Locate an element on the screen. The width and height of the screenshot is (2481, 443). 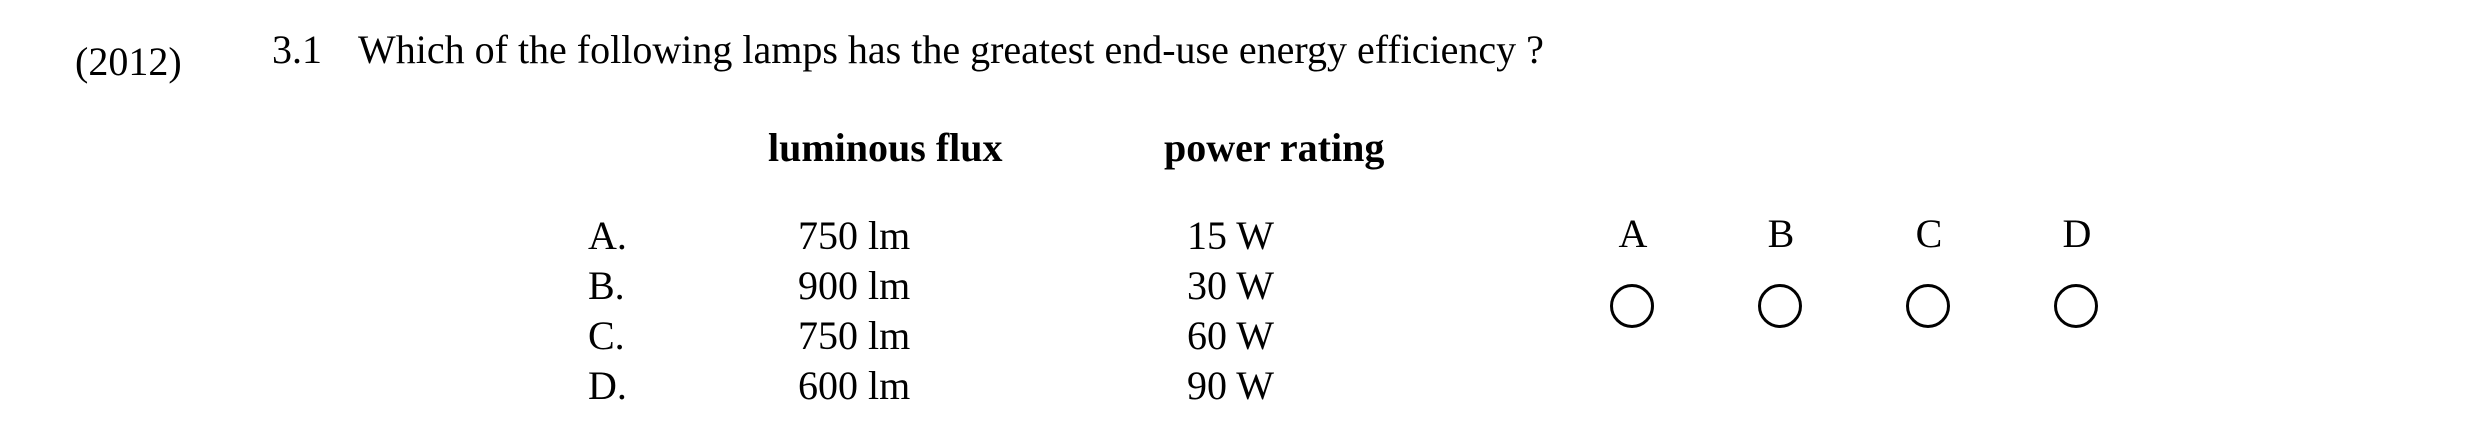
row-label: A. is located at coordinates (607, 235).